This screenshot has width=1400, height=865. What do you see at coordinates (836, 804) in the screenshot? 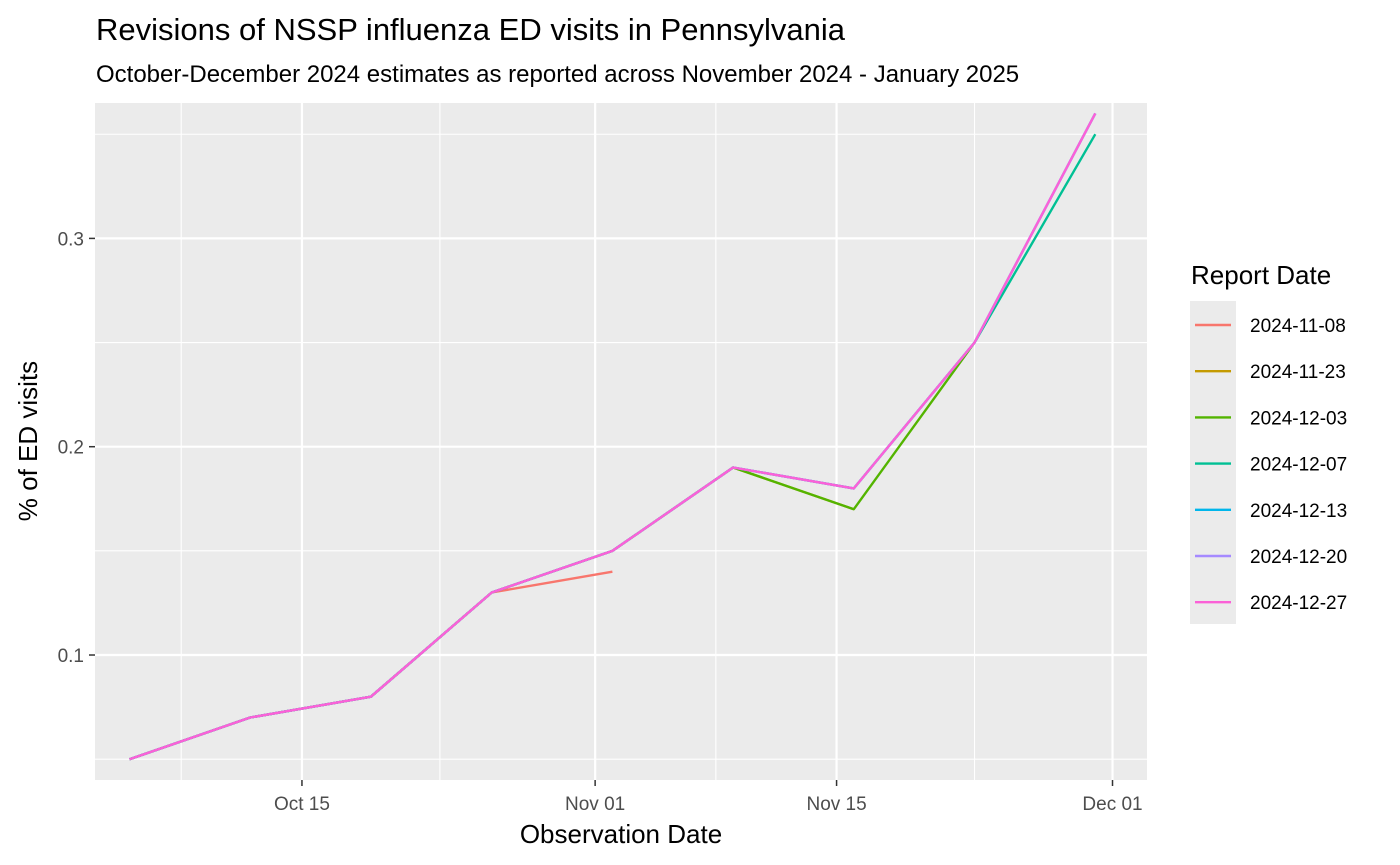
I see `x-tick-label: Nov 15` at bounding box center [836, 804].